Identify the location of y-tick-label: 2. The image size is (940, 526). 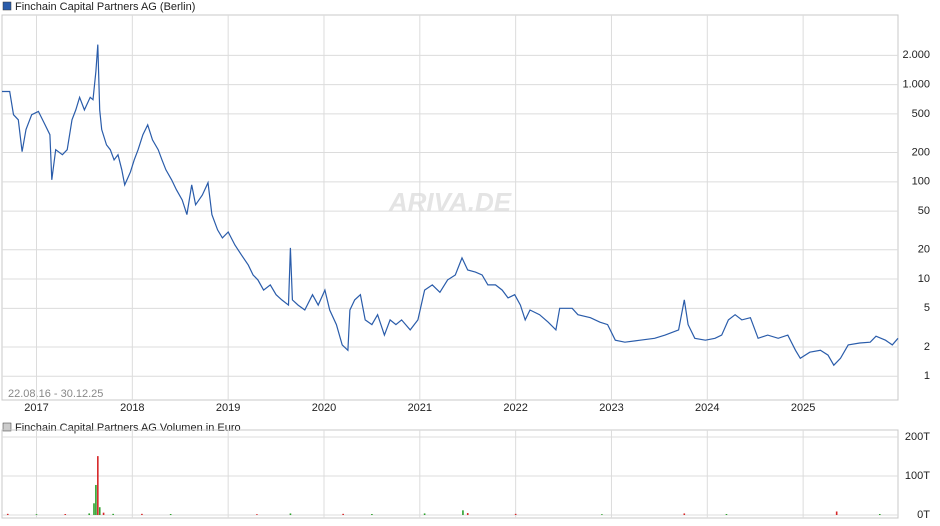
(927, 347).